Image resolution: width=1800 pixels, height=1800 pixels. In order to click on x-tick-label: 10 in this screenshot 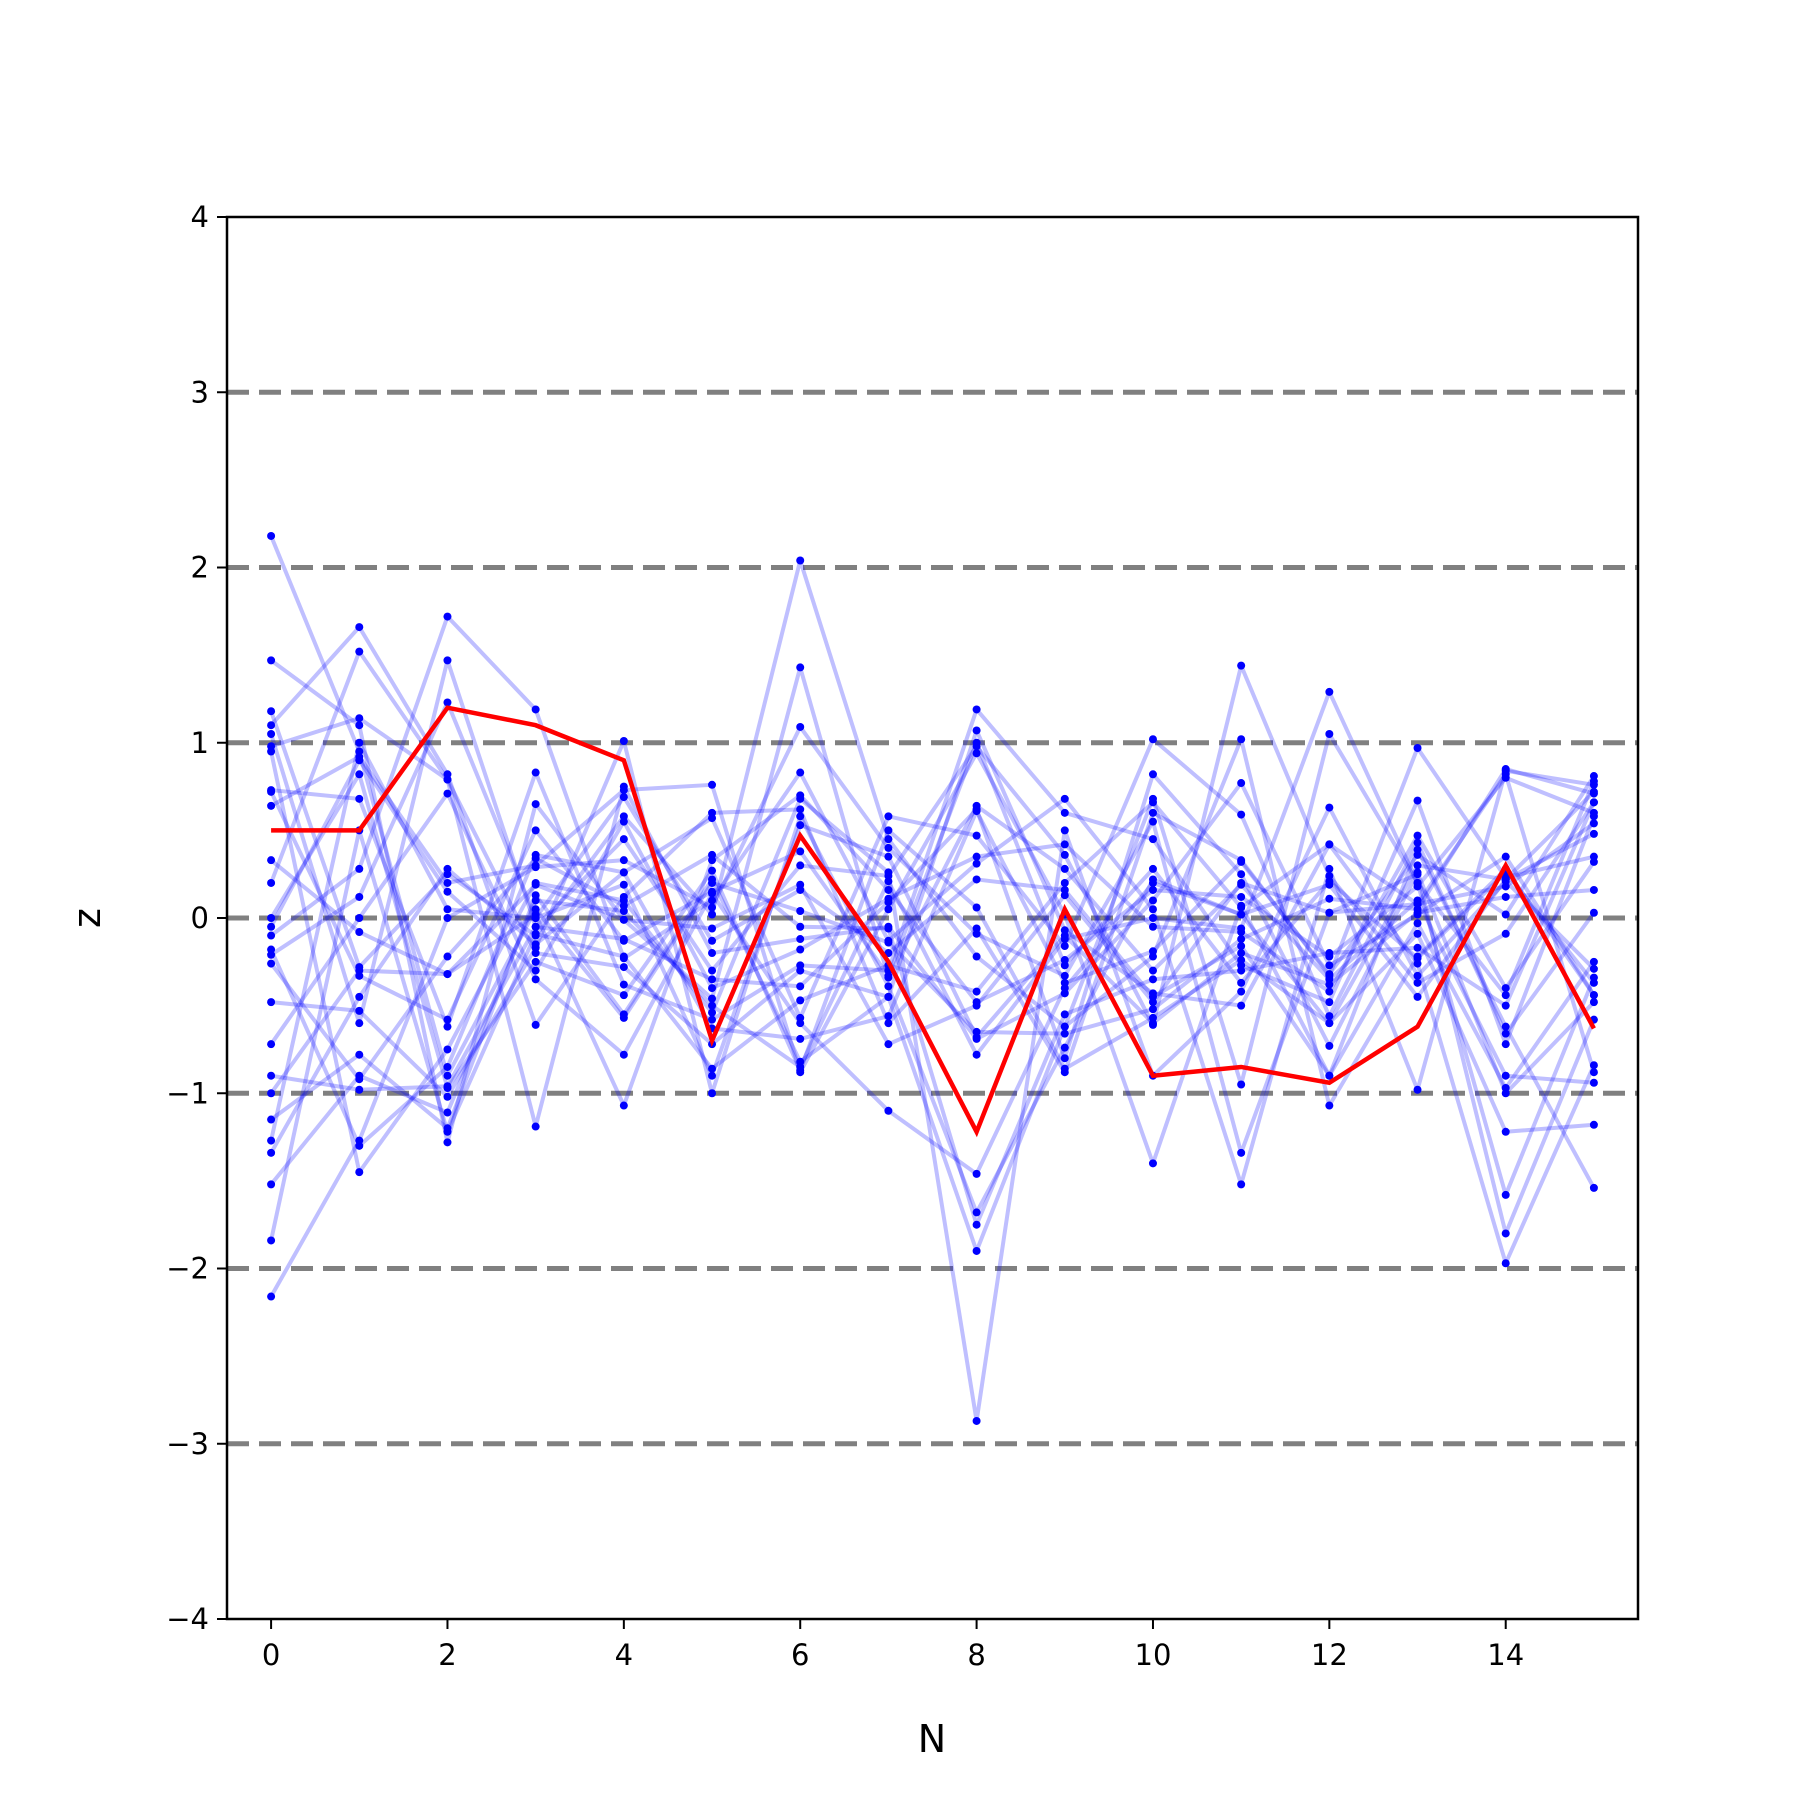, I will do `click(1153, 1655)`.